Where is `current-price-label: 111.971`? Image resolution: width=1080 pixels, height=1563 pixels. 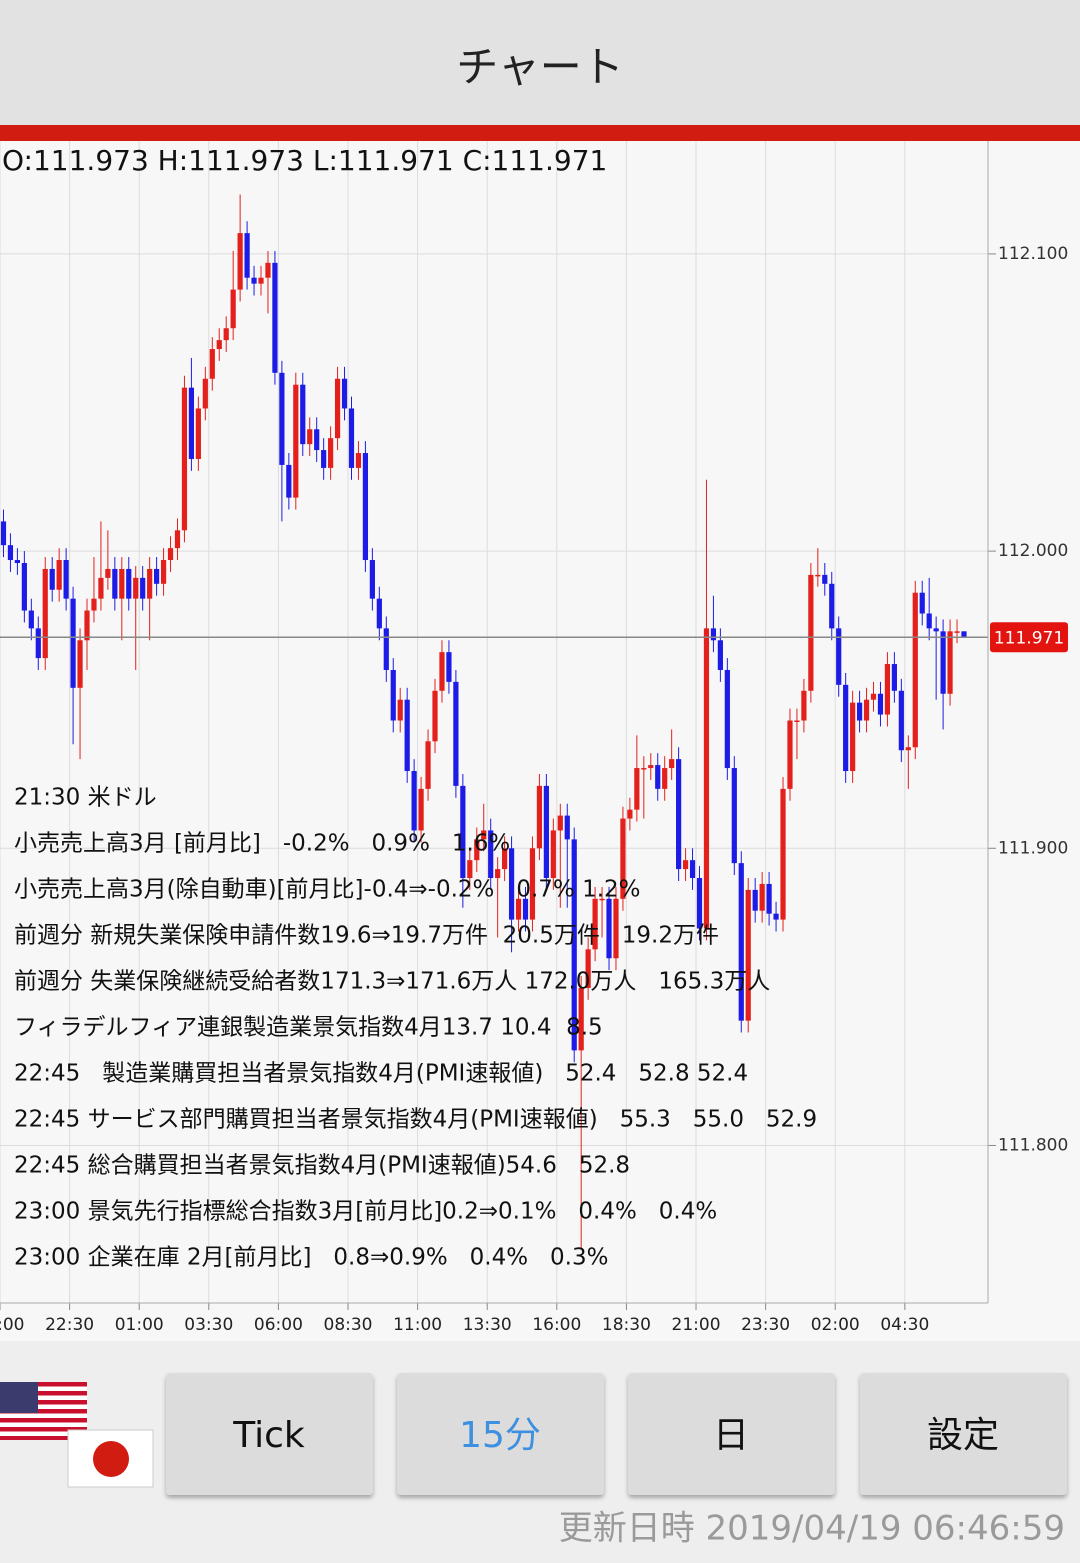 current-price-label: 111.971 is located at coordinates (1029, 638).